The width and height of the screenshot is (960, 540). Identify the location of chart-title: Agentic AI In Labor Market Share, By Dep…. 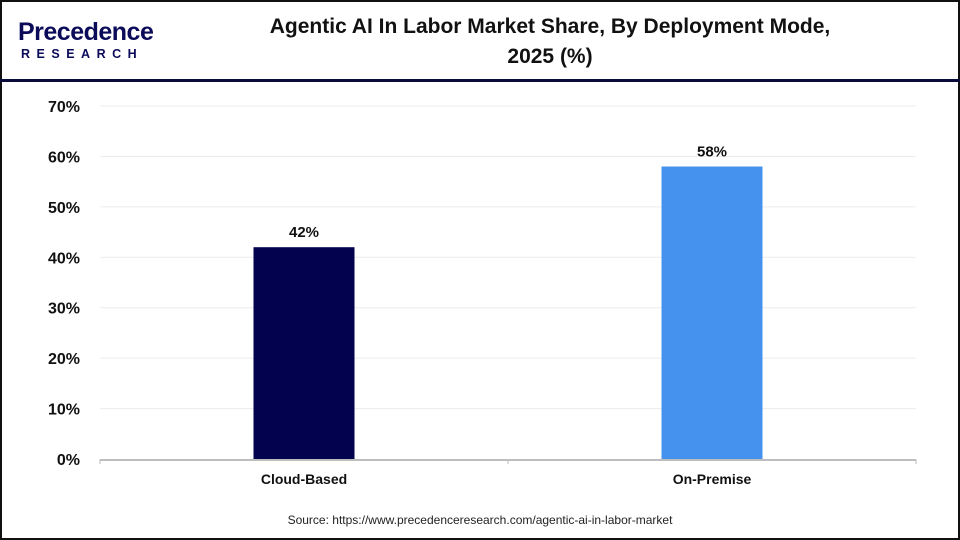
(550, 42).